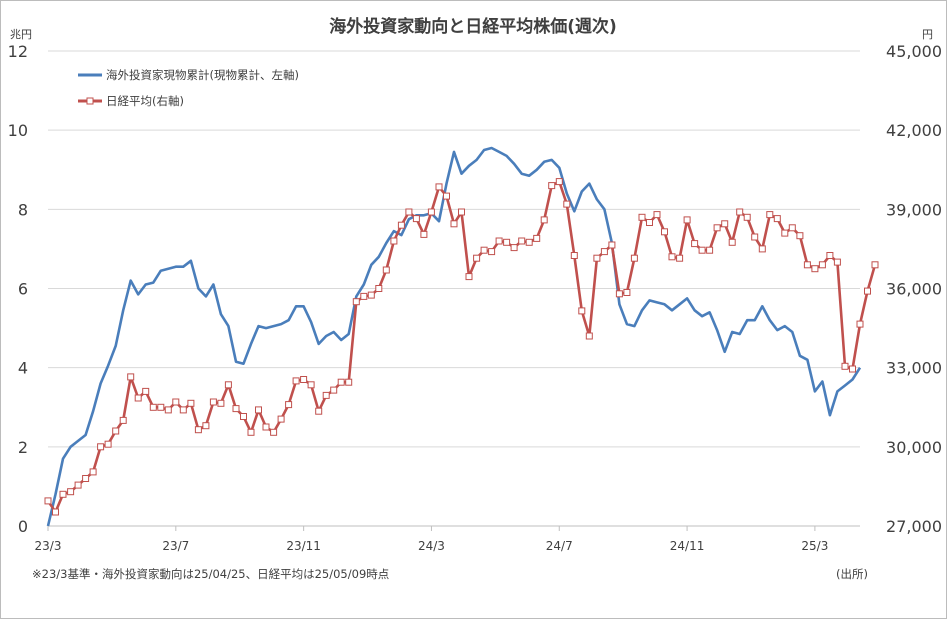 This screenshot has height=619, width=947. I want to click on right-tick-label: 36,000, so click(914, 289).